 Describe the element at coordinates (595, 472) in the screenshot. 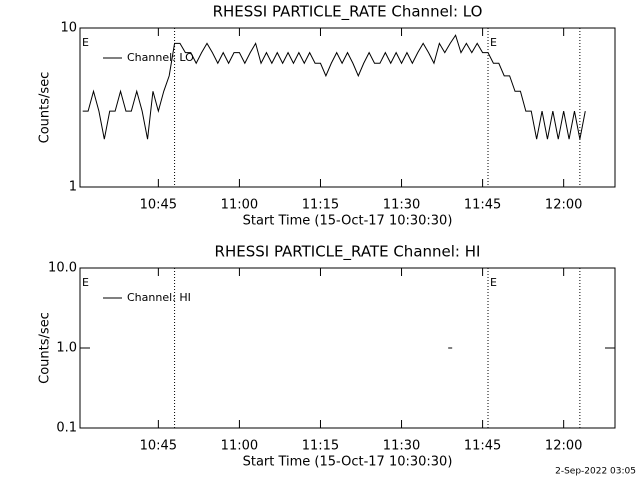

I see `timestamp: 2-Sep-2022 03:05` at that location.